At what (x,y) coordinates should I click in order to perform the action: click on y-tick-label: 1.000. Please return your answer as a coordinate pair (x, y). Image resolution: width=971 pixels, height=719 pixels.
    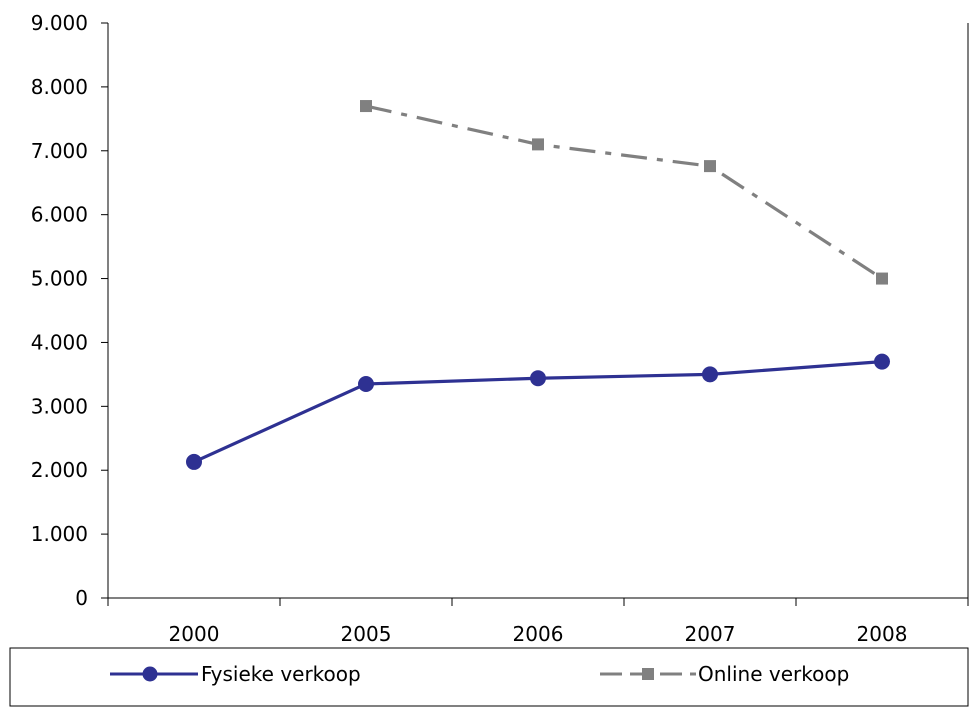
    Looking at the image, I should click on (59, 534).